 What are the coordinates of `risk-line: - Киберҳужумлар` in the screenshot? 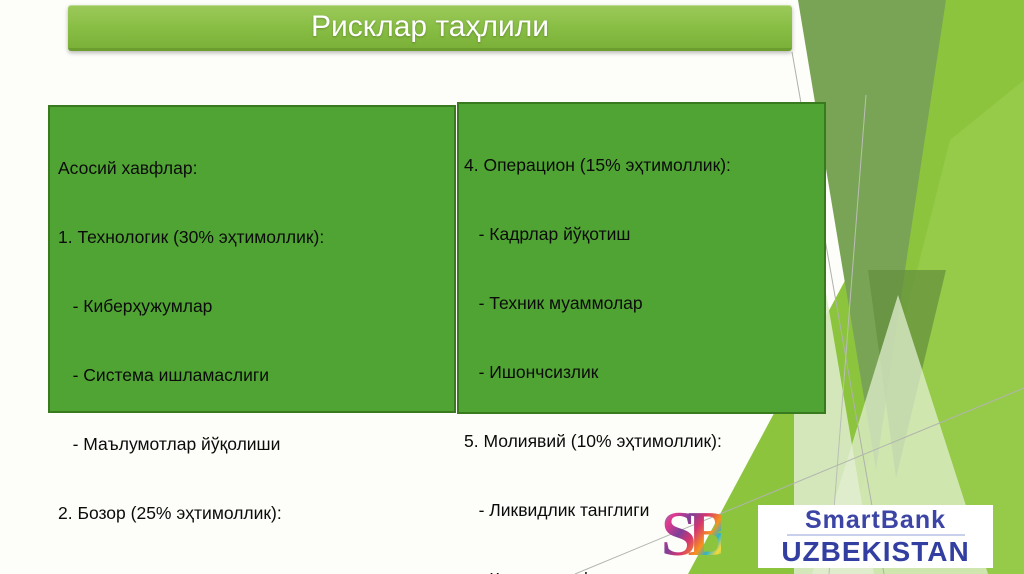 It's located at (135, 306).